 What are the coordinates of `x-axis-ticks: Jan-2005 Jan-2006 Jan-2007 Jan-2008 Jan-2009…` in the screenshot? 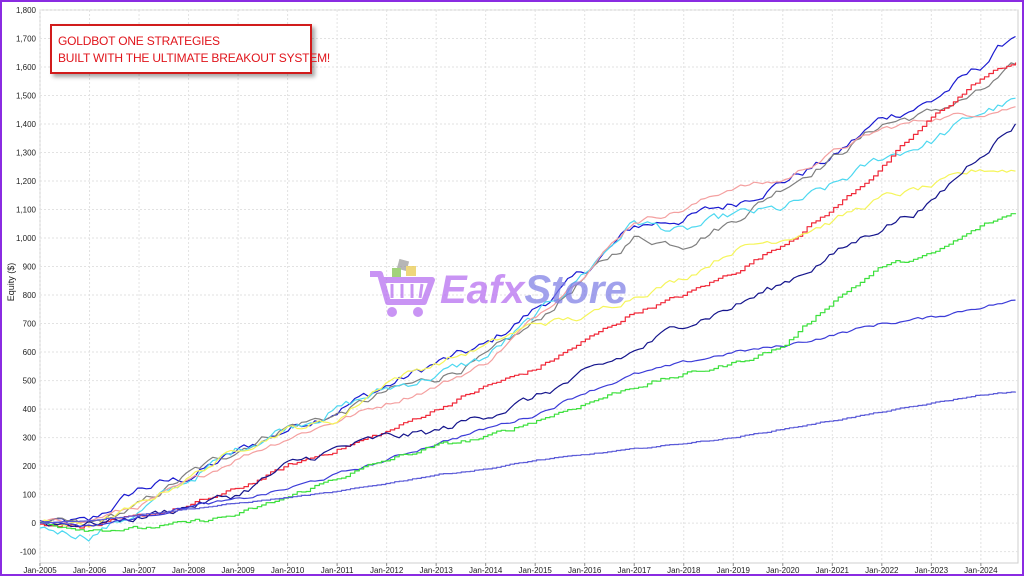 It's located at (510, 570).